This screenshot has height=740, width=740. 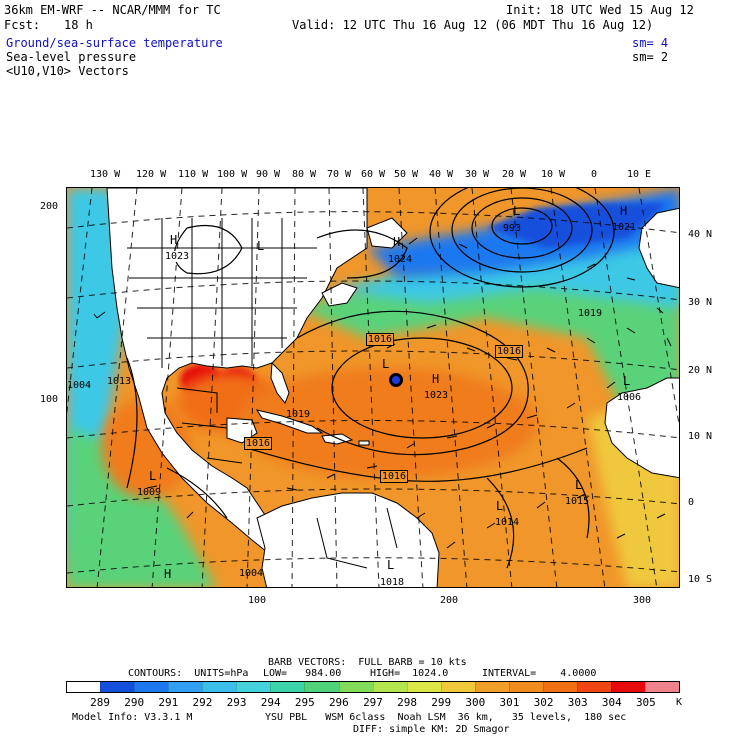 I want to click on colorbar-tick-label: 298, so click(x=407, y=702).